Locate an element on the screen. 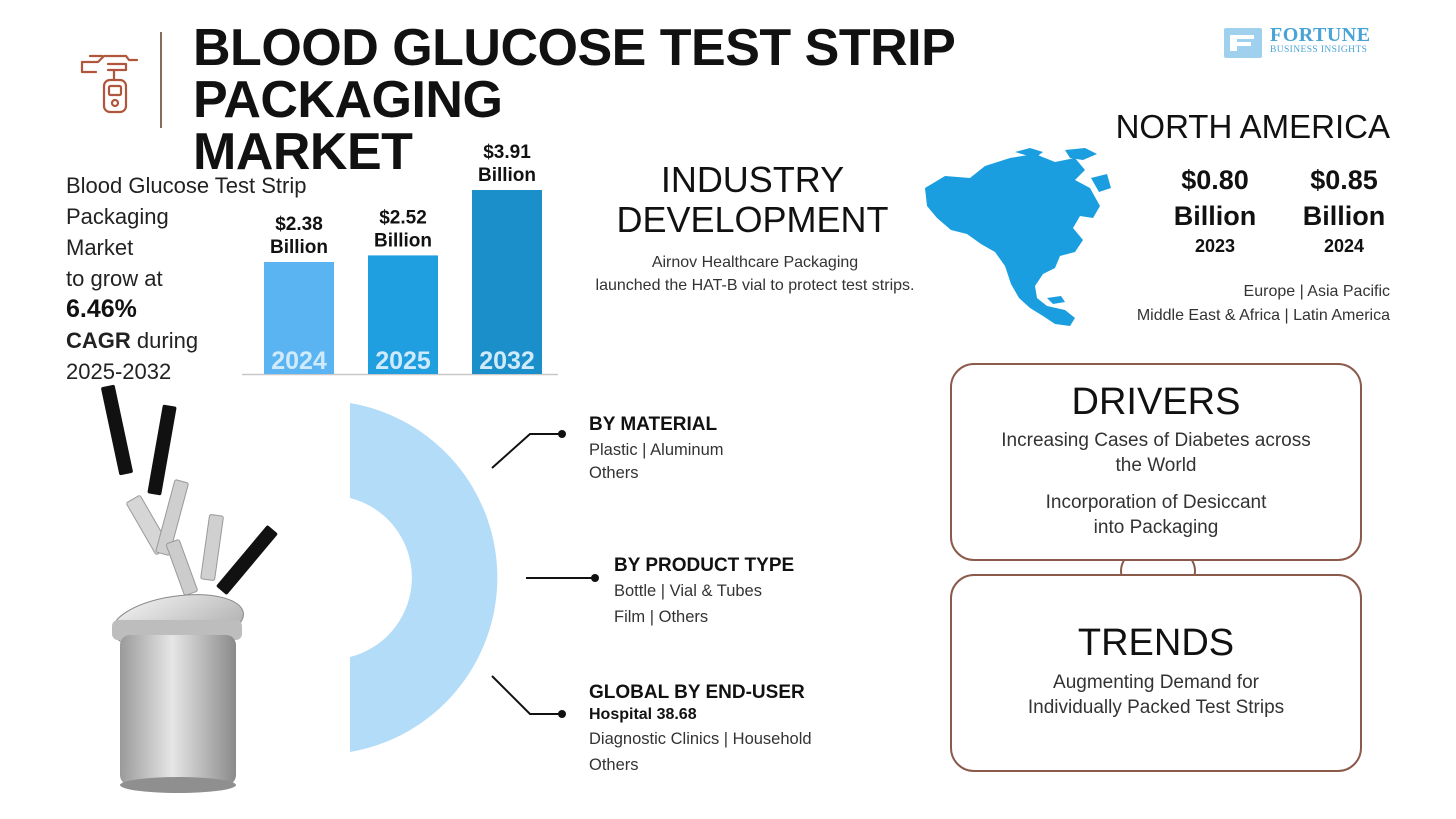 Image resolution: width=1456 pixels, height=819 pixels. na-amount-2024: $0.85 is located at coordinates (1344, 180).